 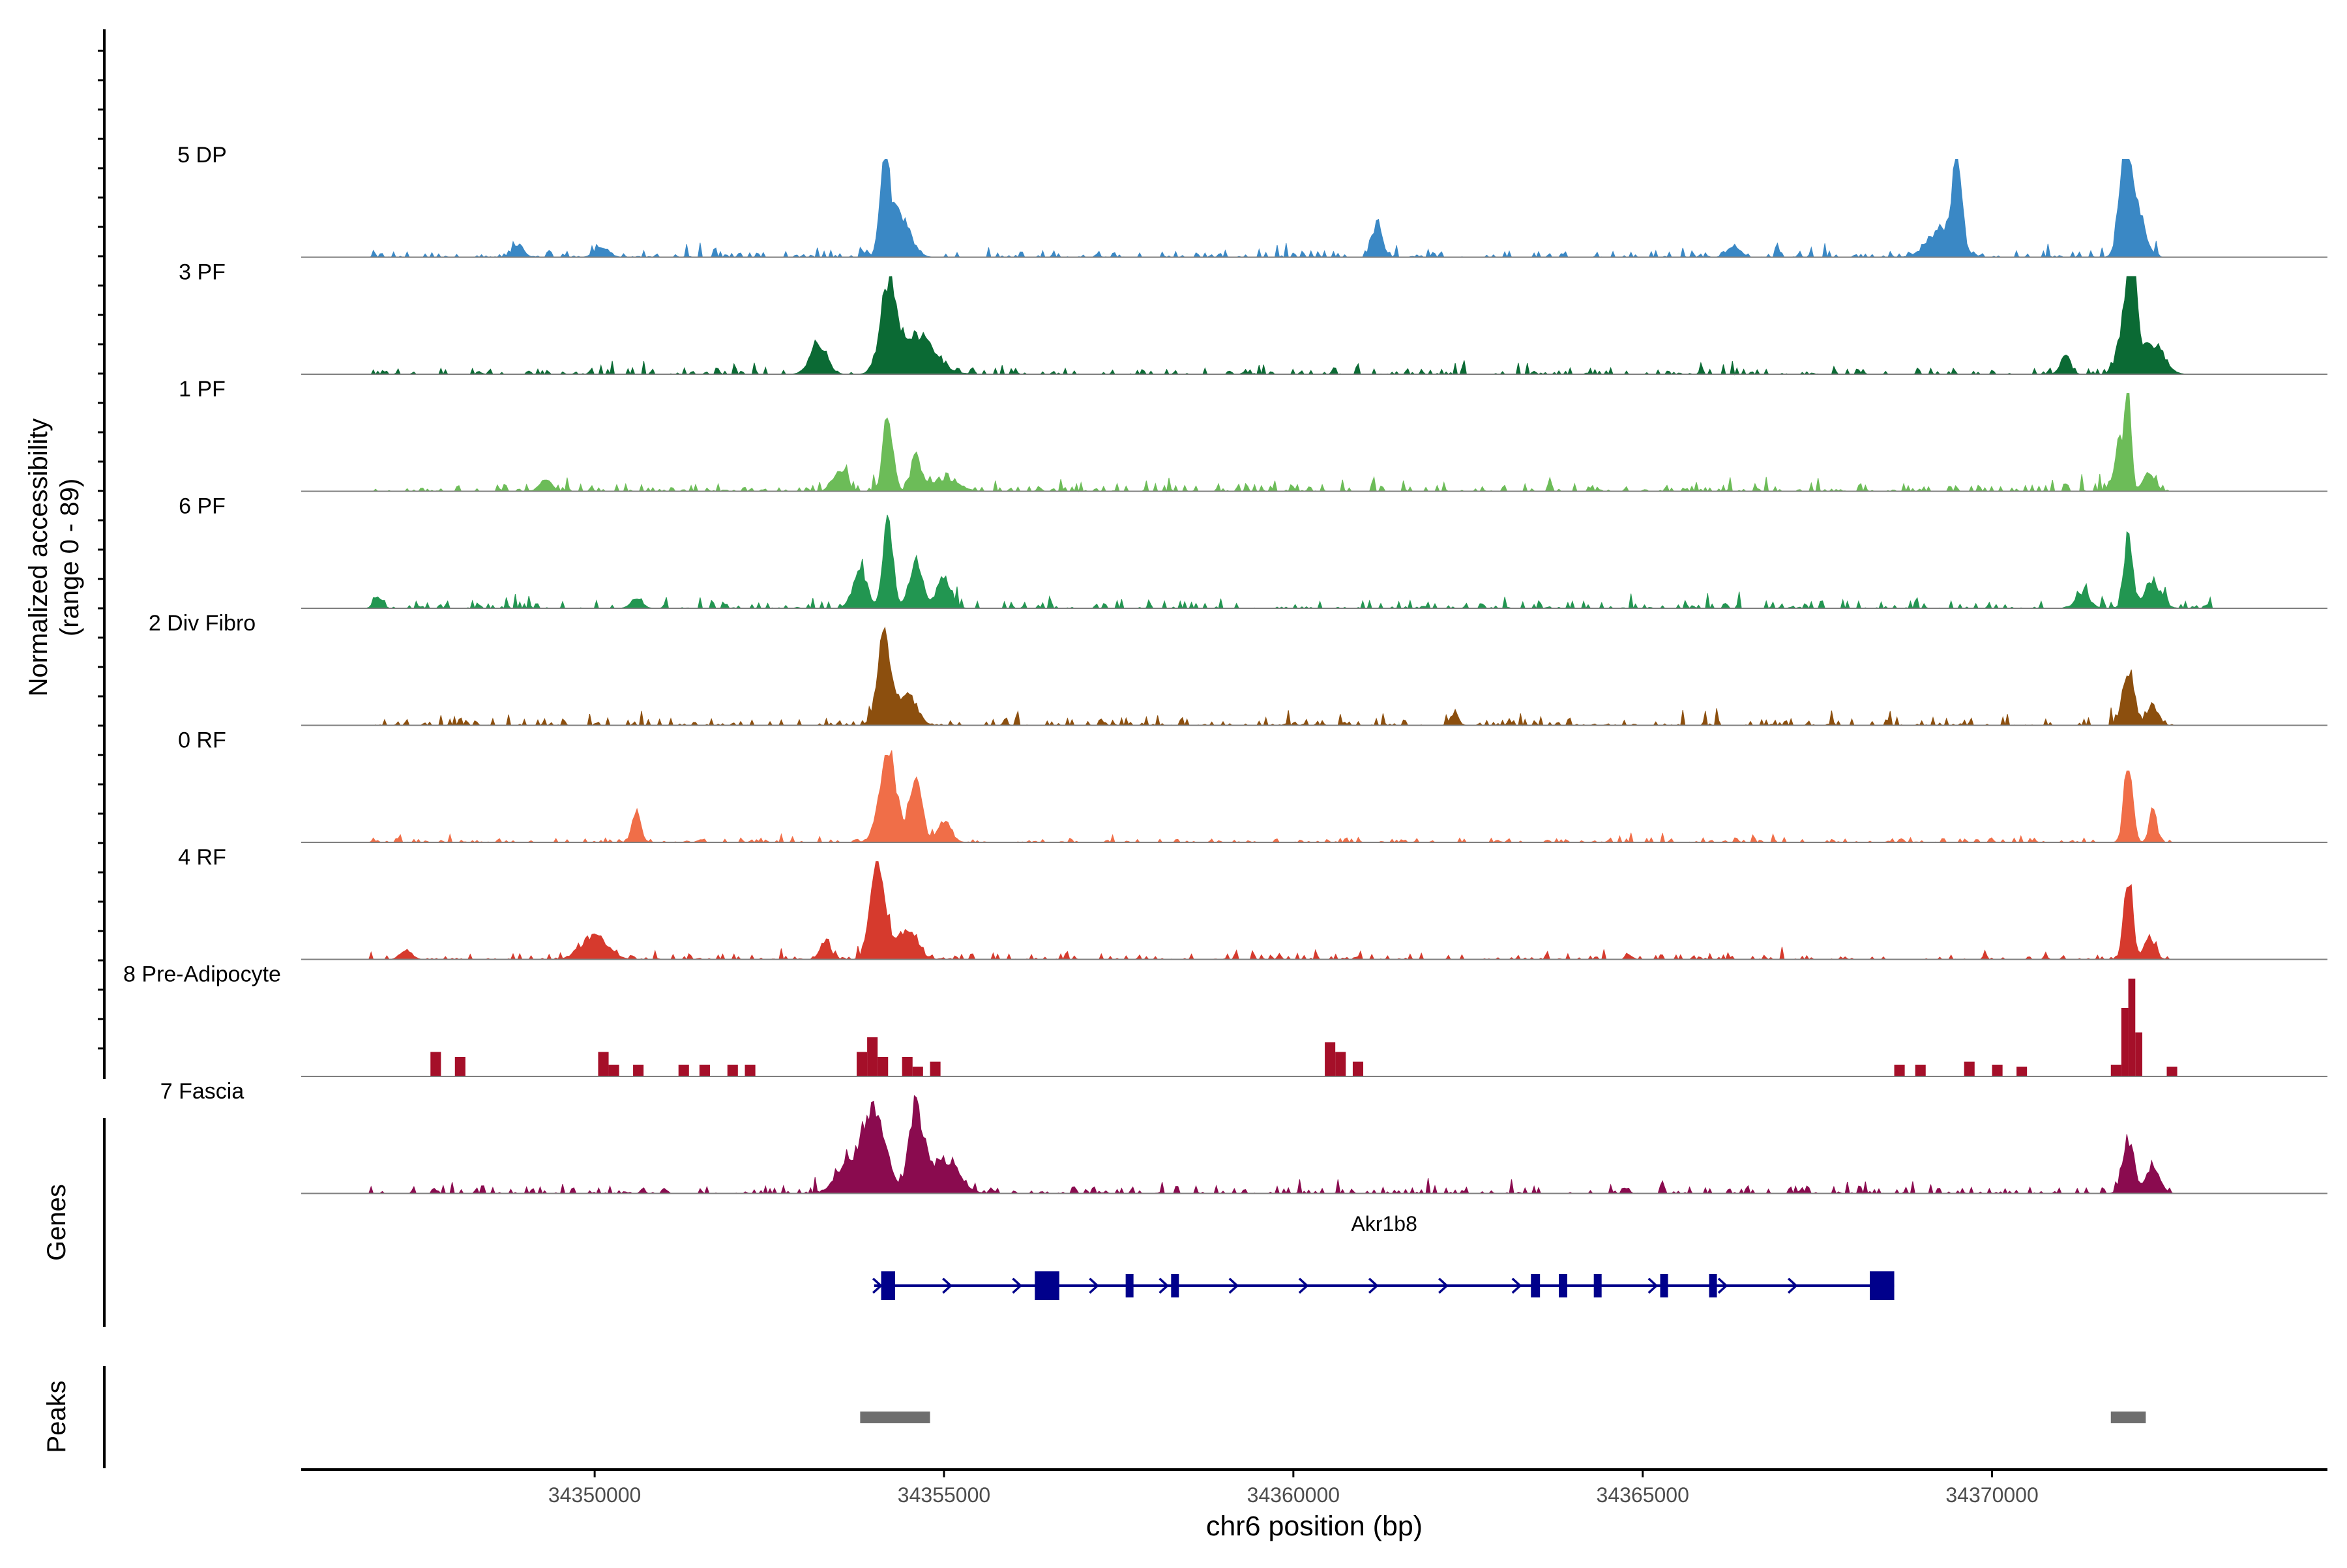 I want to click on peaks-track-label: Peaks, so click(x=57, y=1417).